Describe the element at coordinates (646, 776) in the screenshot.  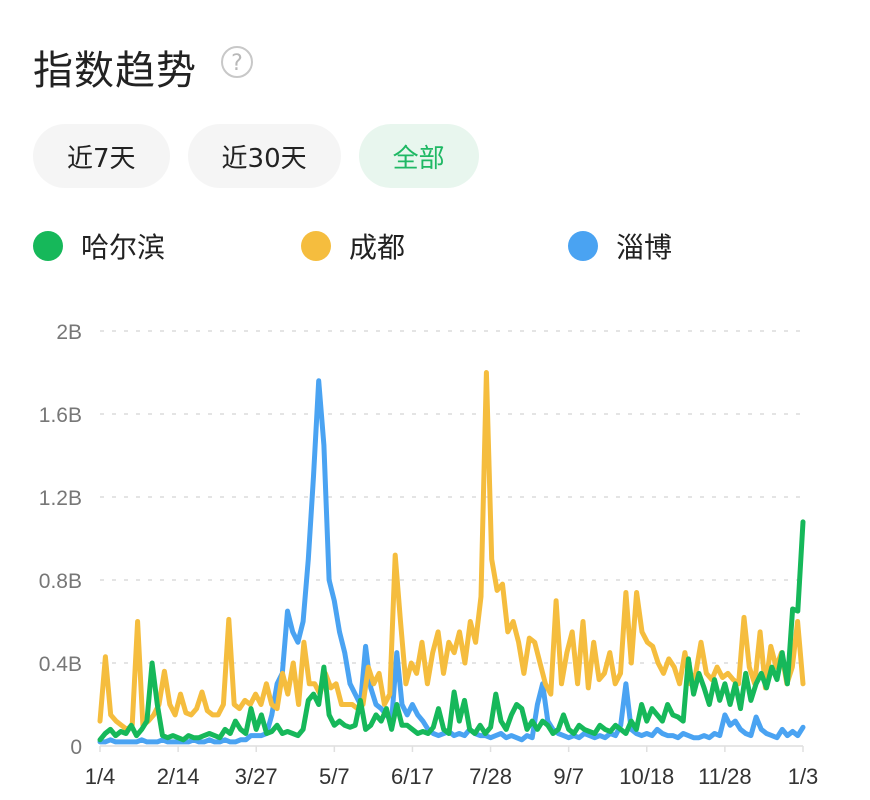
I see `x-tick-label: 10/18` at that location.